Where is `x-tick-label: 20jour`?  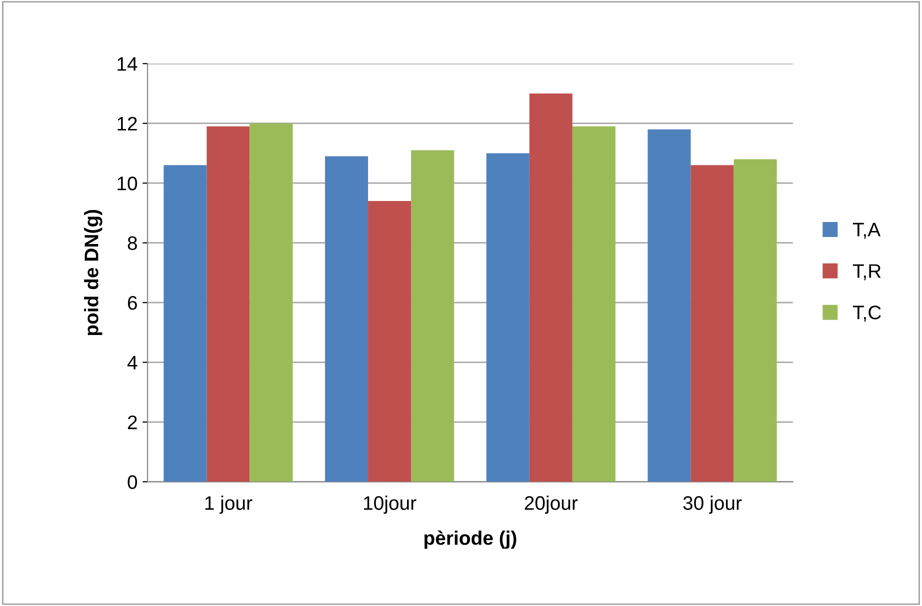
x-tick-label: 20jour is located at coordinates (551, 505).